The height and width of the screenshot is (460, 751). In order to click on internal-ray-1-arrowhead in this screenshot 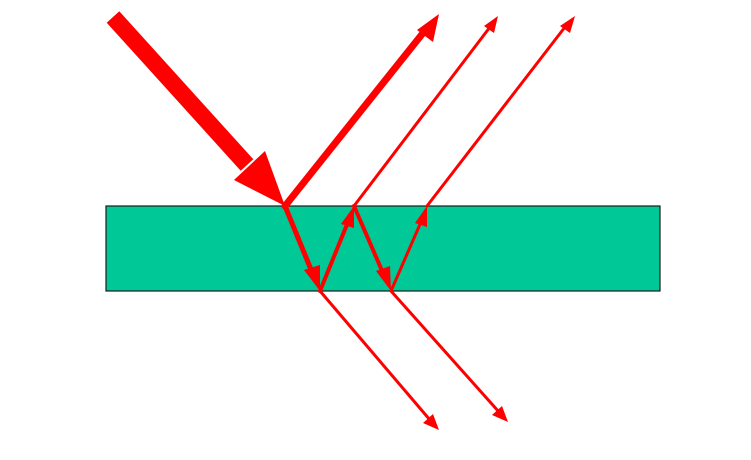, I will do `click(312, 278)`.